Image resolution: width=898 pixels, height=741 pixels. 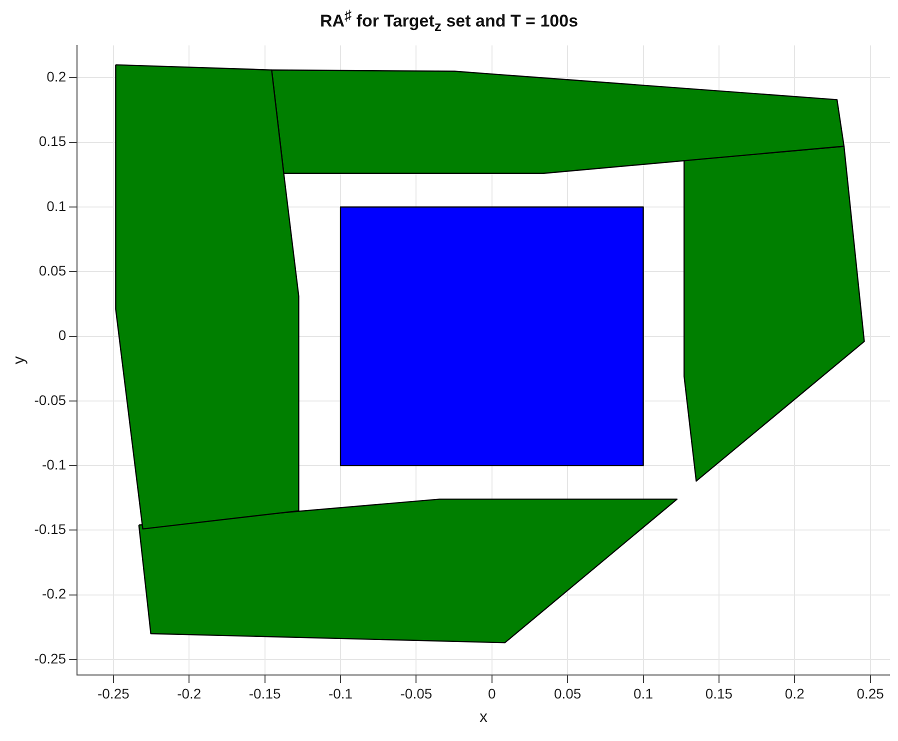 What do you see at coordinates (449, 22) in the screenshot?
I see `chart-title: RA$^{♯}$ for Target$_{z}$ set and T = 100s` at bounding box center [449, 22].